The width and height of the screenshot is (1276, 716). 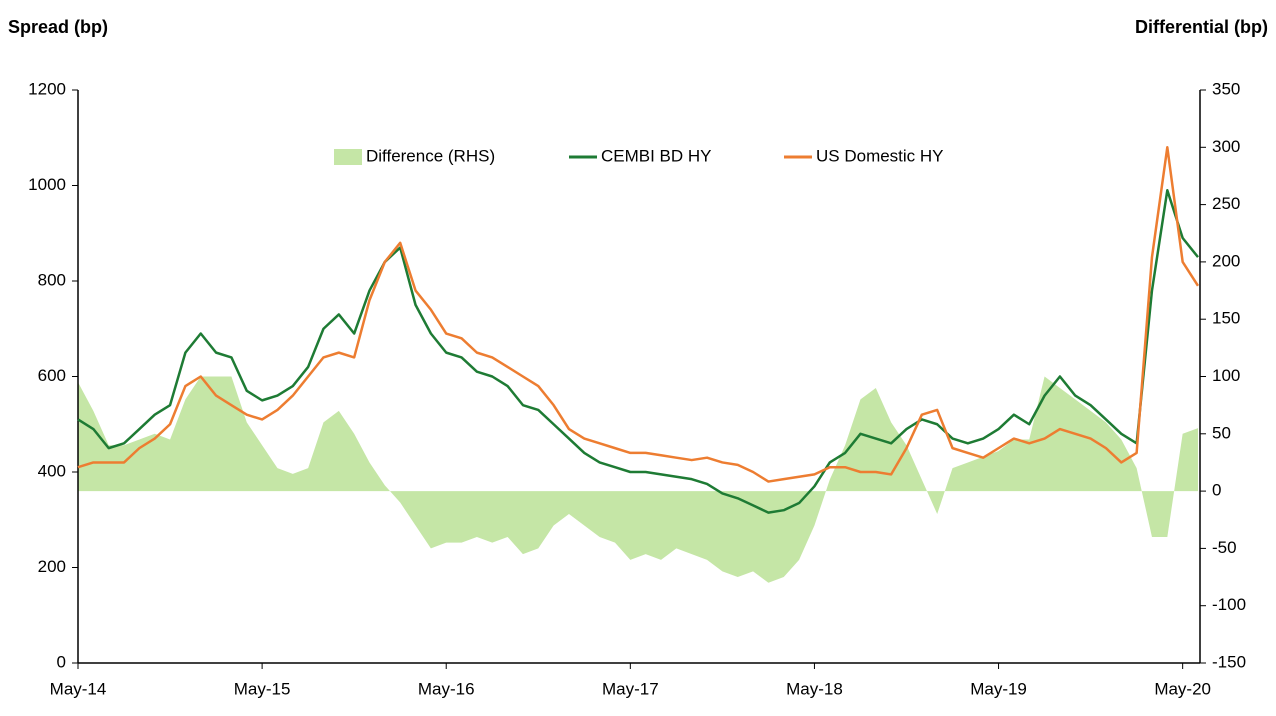 I want to click on x-tick-label: May-17, so click(x=630, y=688).